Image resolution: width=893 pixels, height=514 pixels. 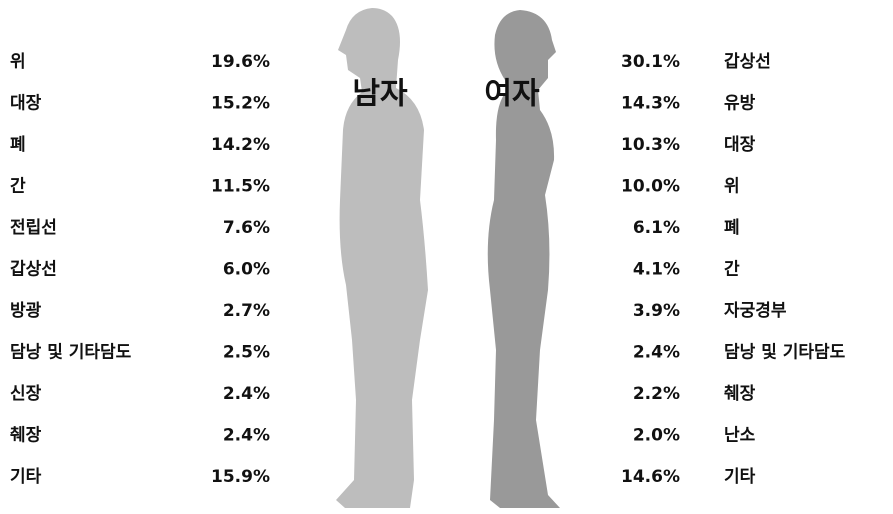 I want to click on women-percent: 2.2%, so click(x=656, y=394).